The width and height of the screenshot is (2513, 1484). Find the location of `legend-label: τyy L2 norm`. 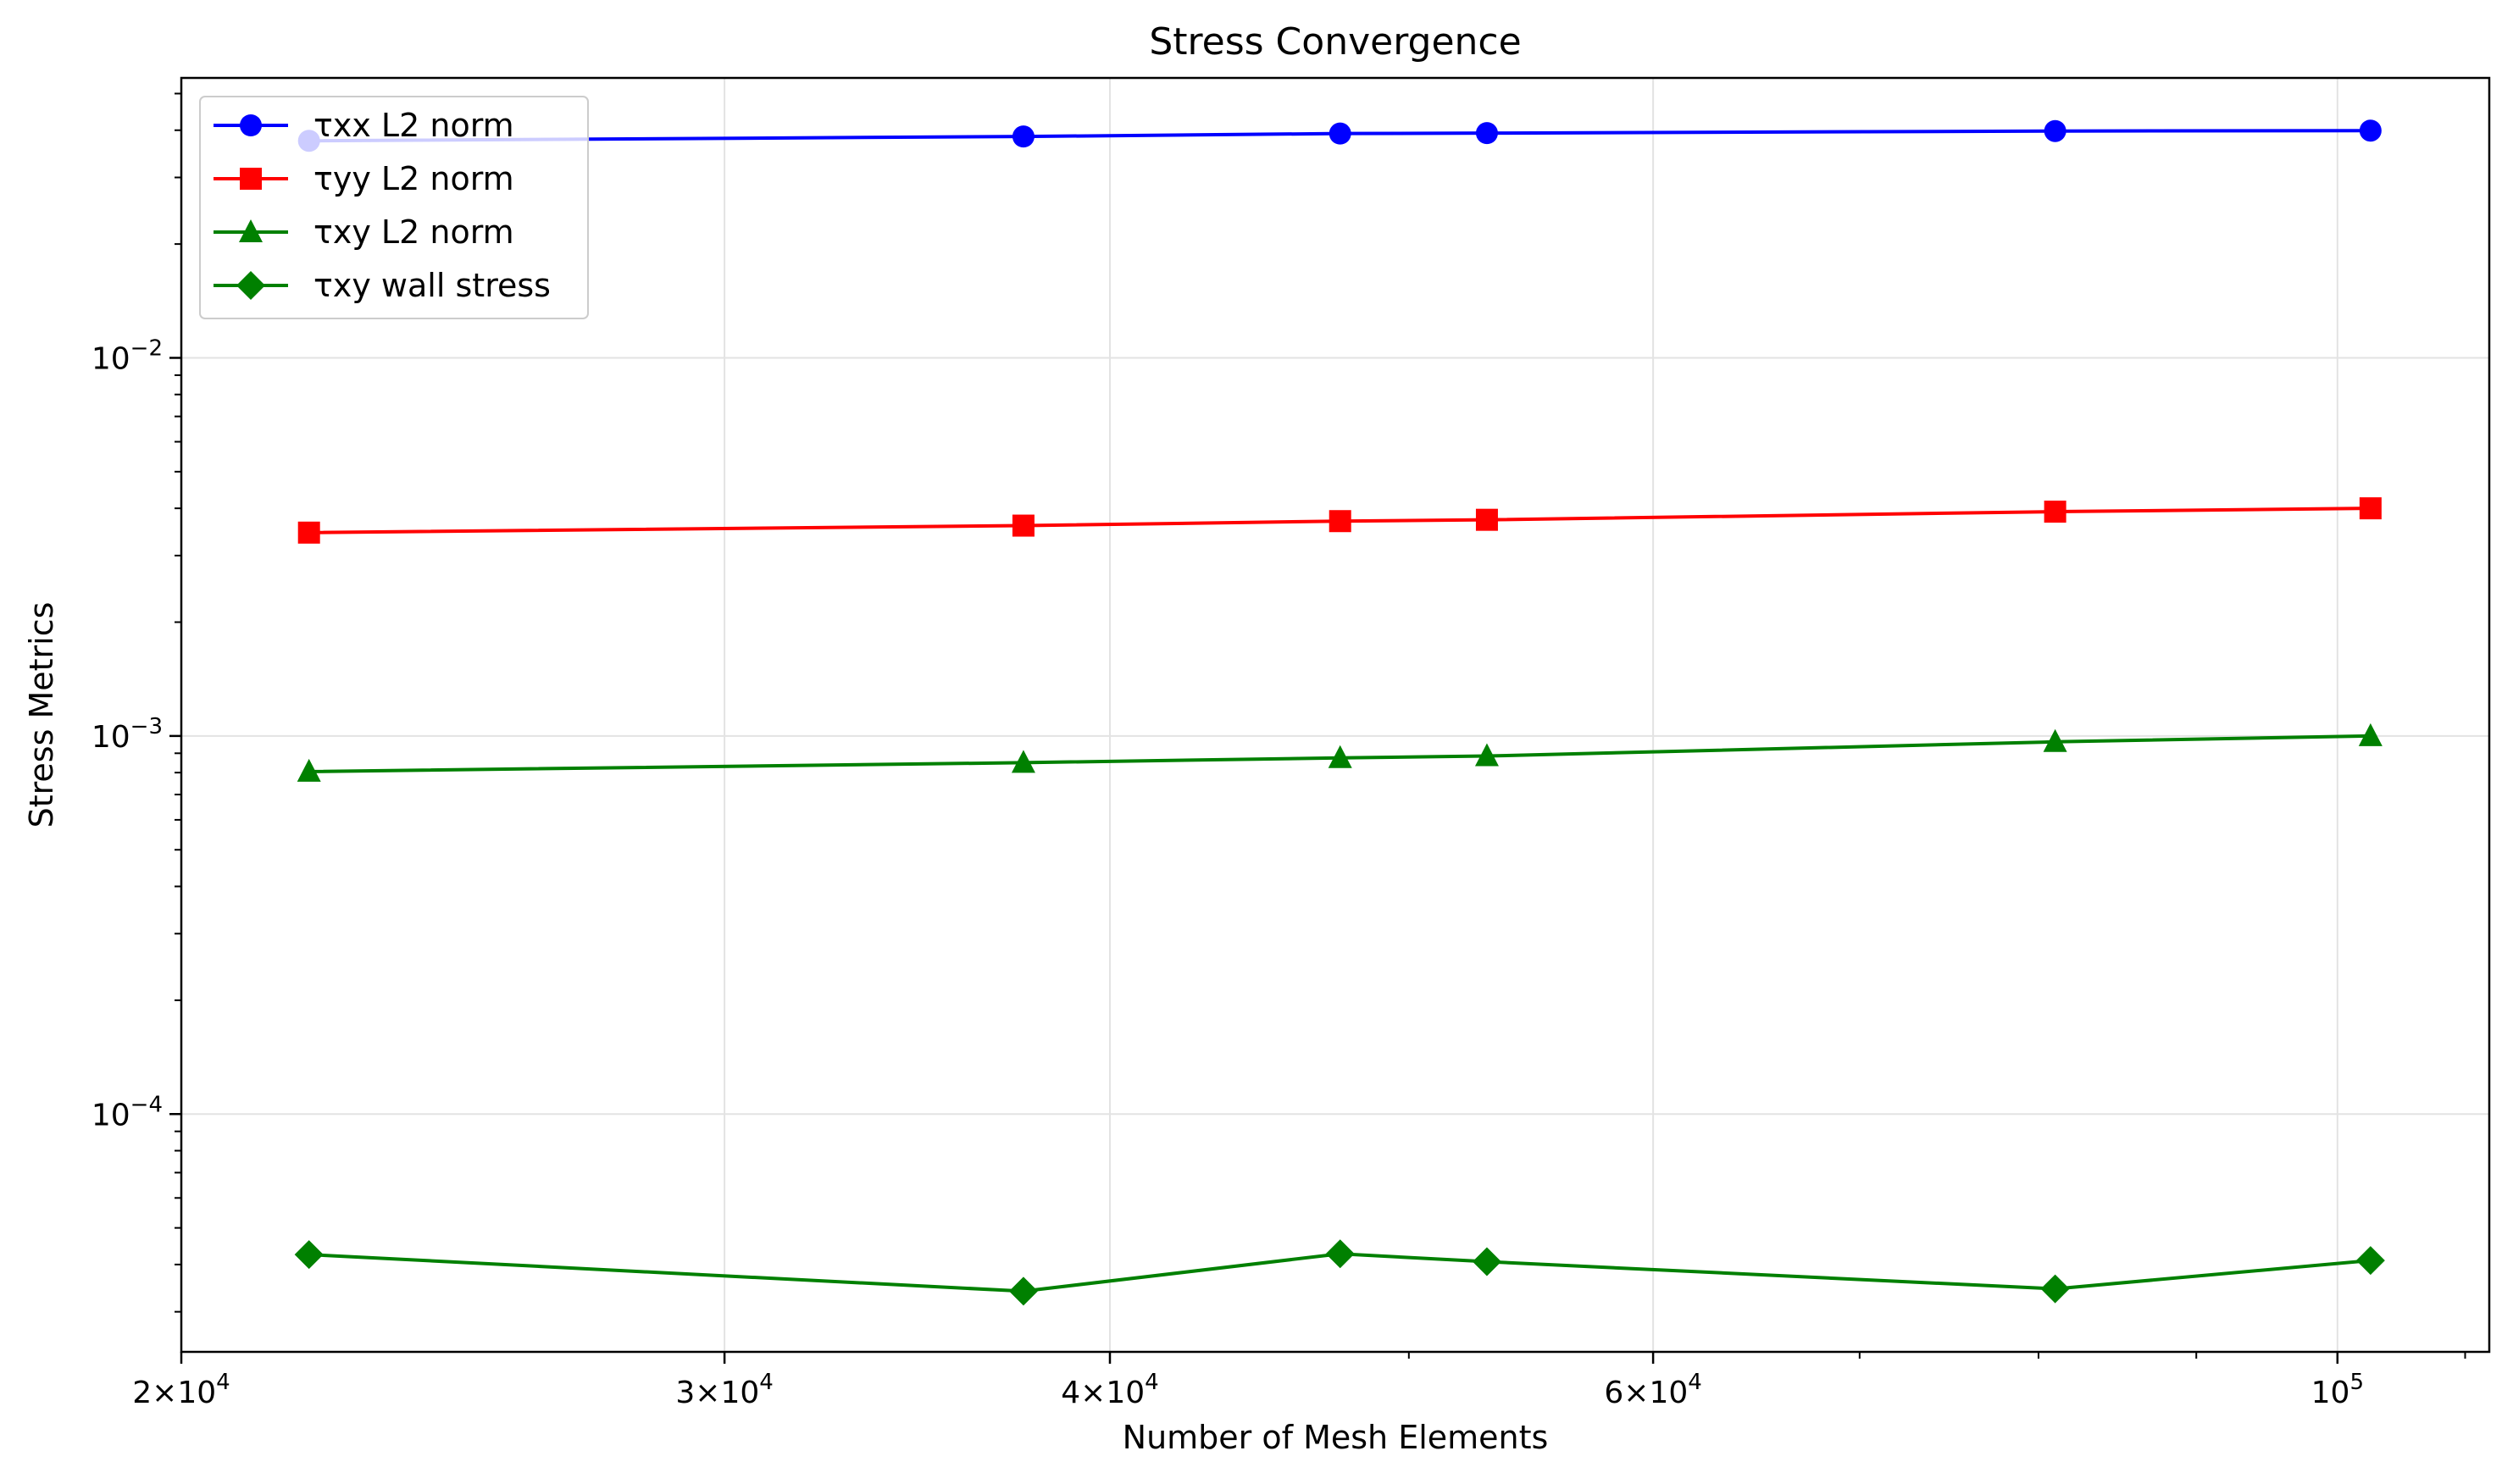

legend-label: τyy L2 norm is located at coordinates (413, 178).